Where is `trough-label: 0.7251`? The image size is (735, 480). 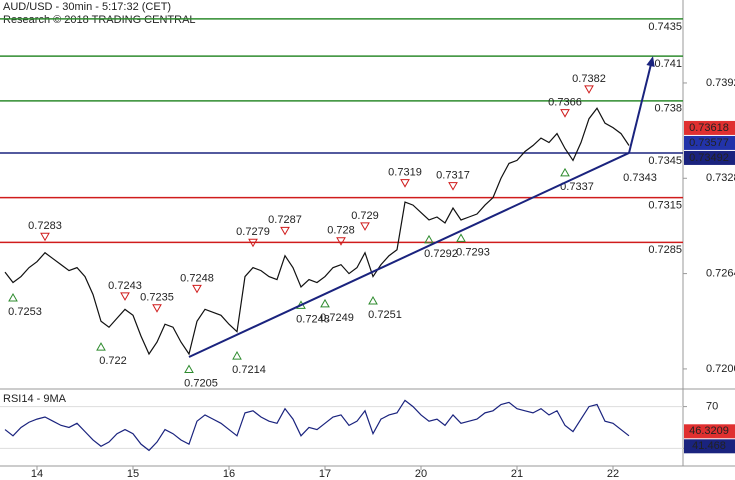
trough-label: 0.7251 is located at coordinates (385, 315).